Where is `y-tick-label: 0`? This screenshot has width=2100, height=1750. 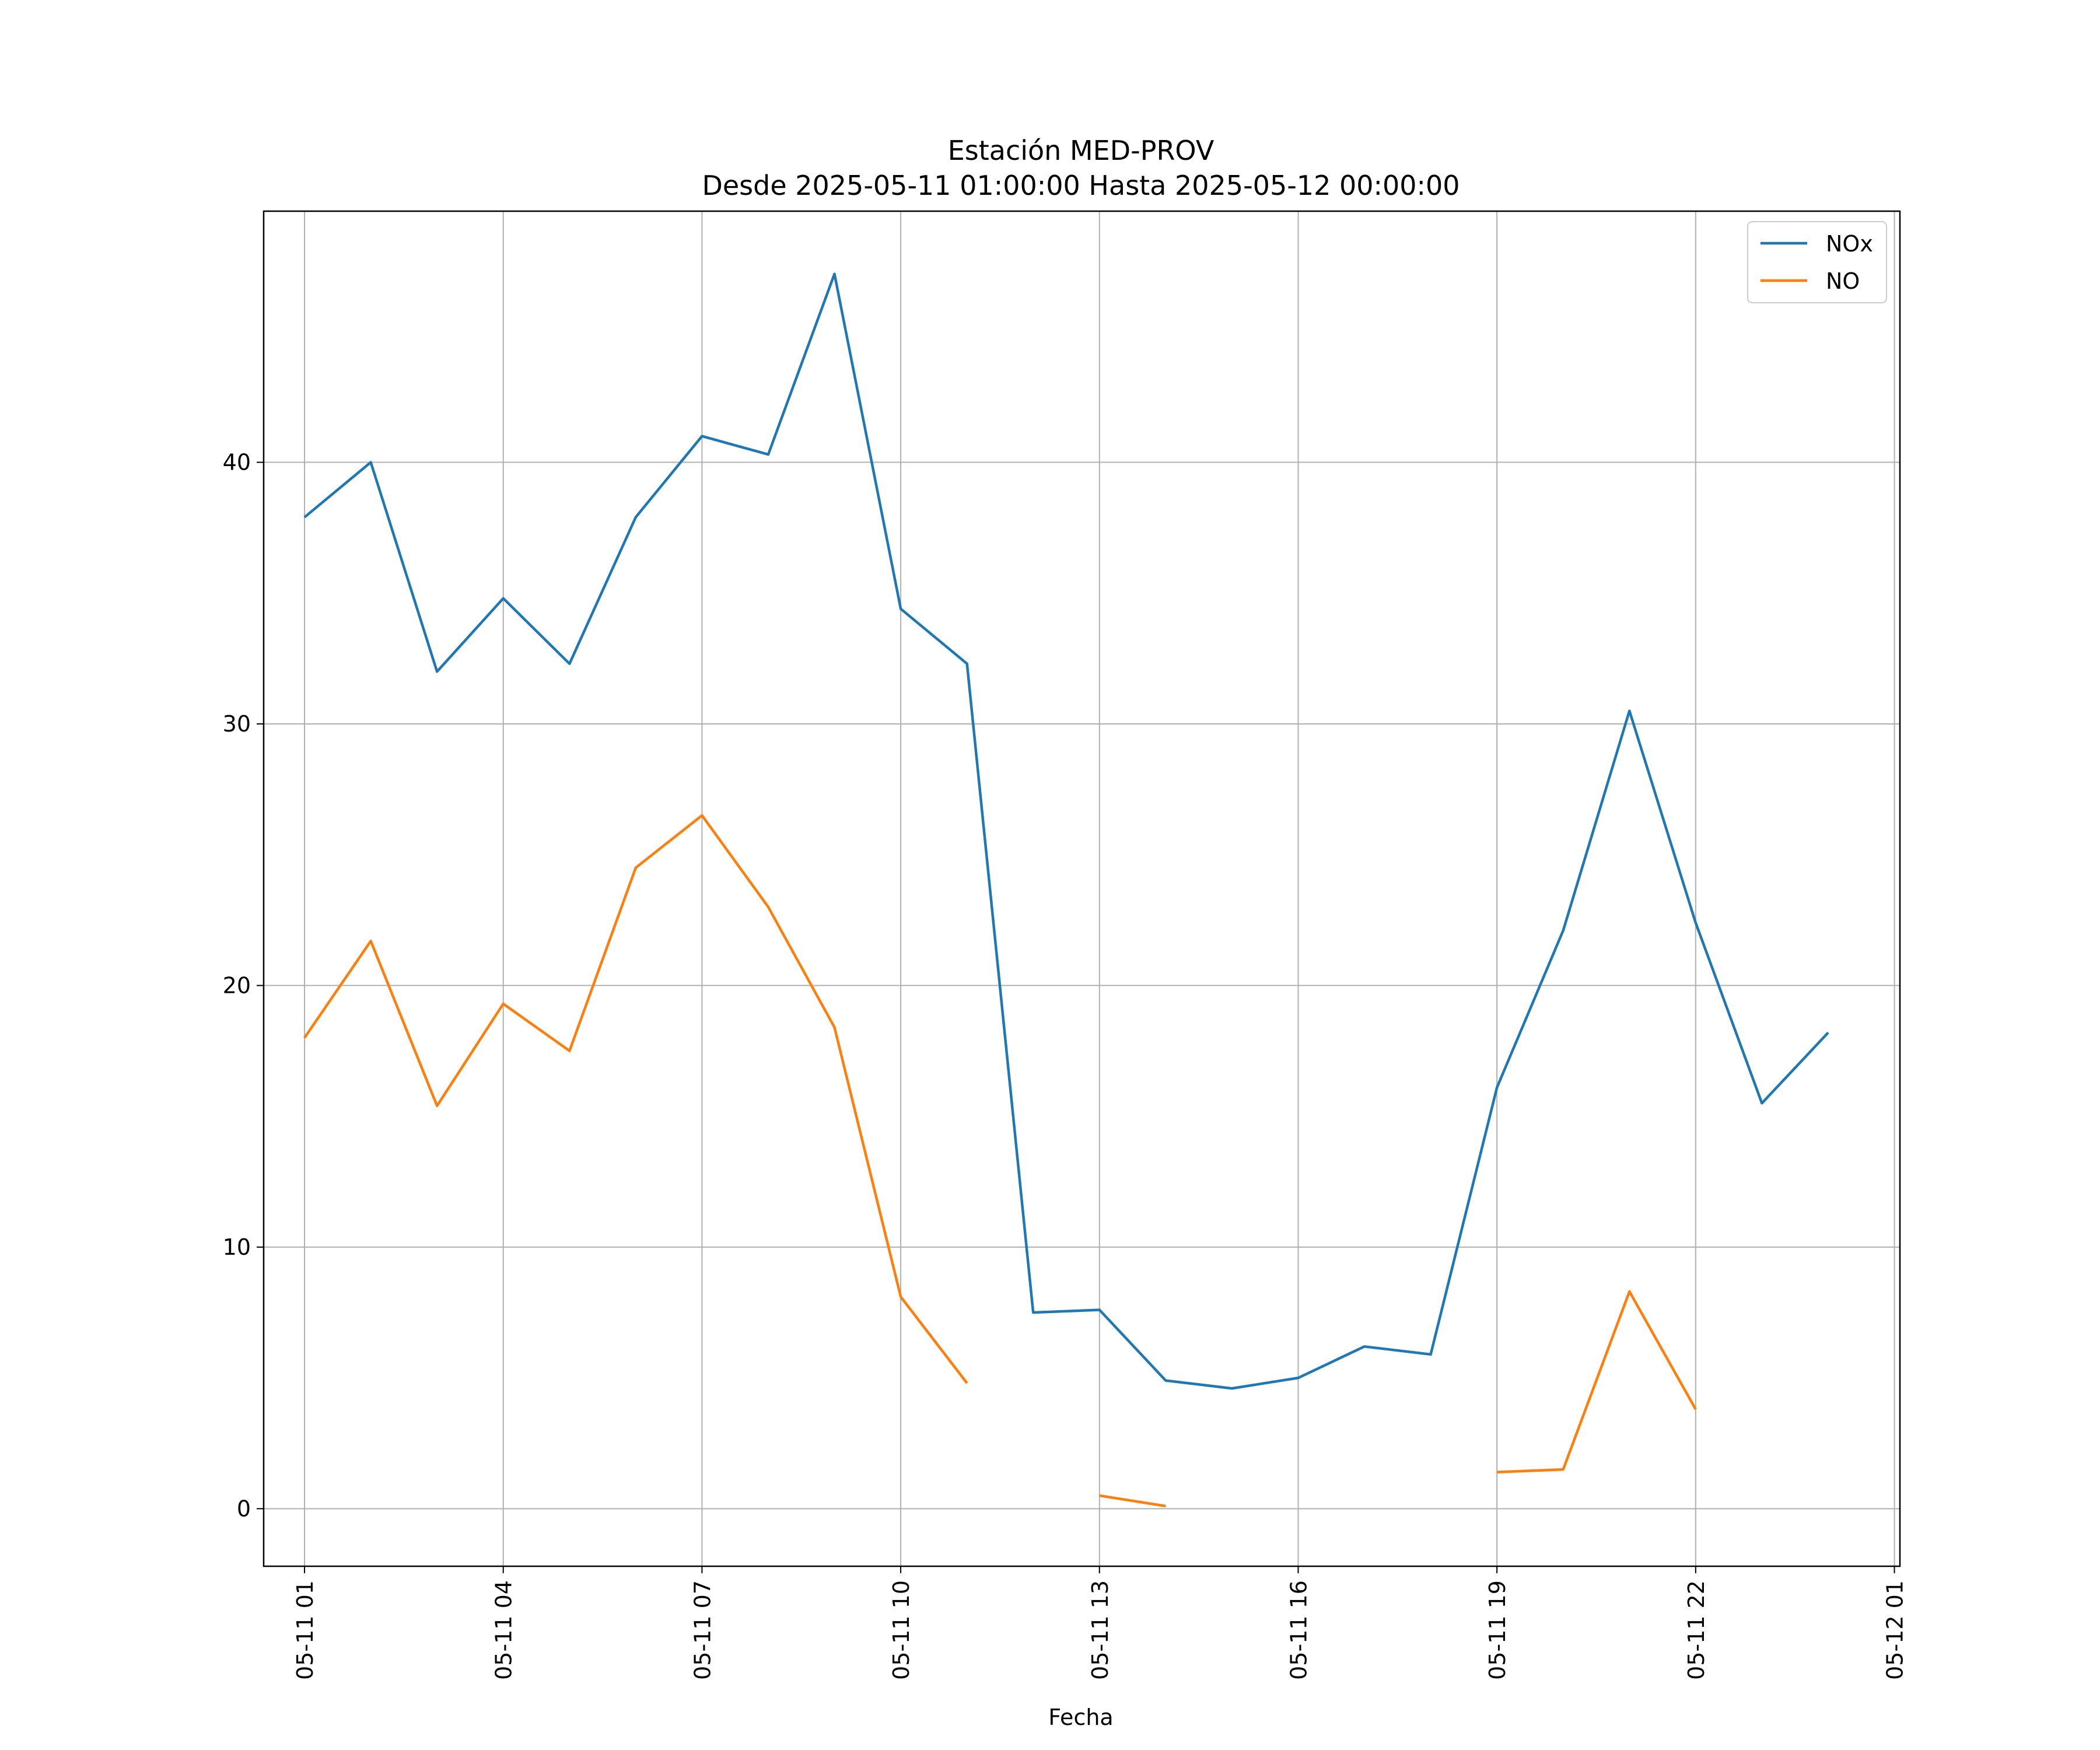
y-tick-label: 0 is located at coordinates (244, 1508).